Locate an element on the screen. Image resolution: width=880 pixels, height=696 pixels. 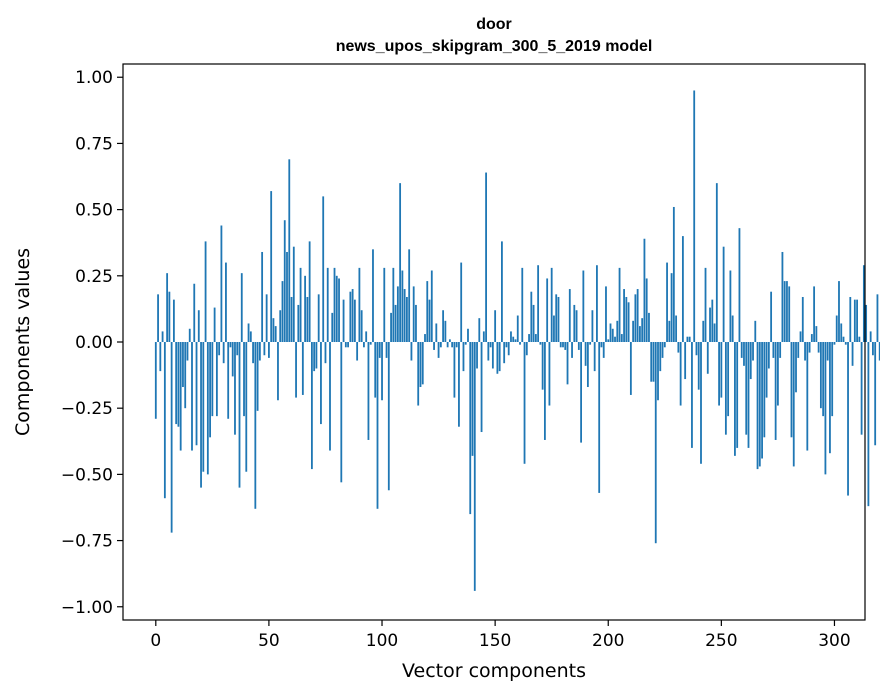
x-axis-label: Vector components is located at coordinates (494, 671).